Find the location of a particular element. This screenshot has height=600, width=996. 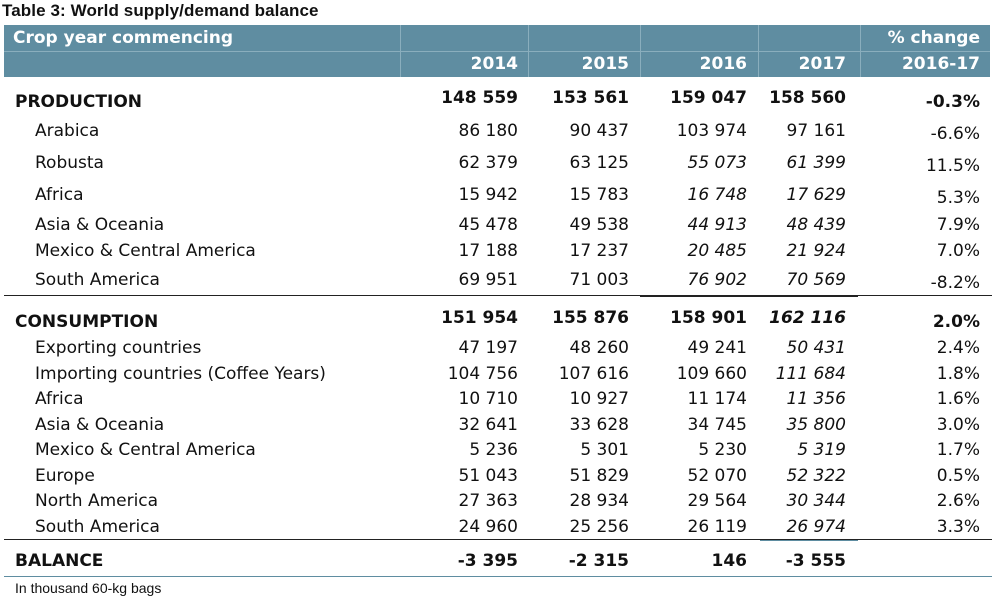

cell-2016: 26 119 is located at coordinates (717, 527).